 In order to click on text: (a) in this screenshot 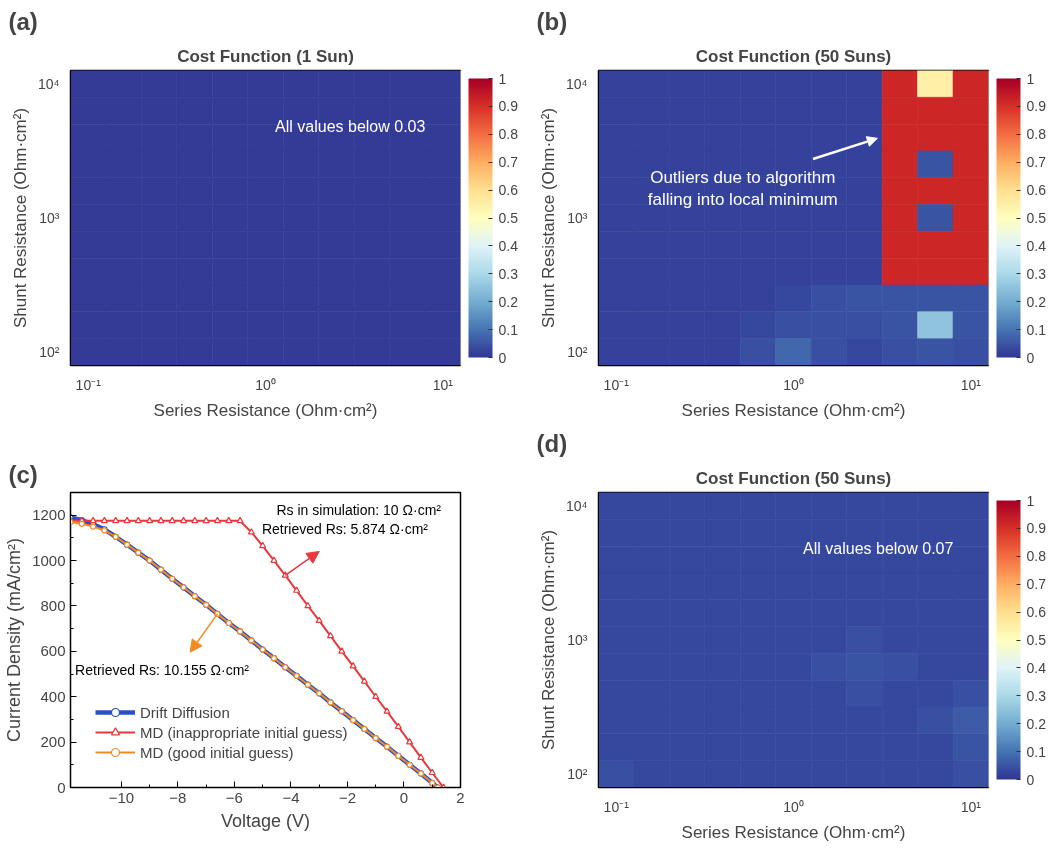, I will do `click(23, 21)`.